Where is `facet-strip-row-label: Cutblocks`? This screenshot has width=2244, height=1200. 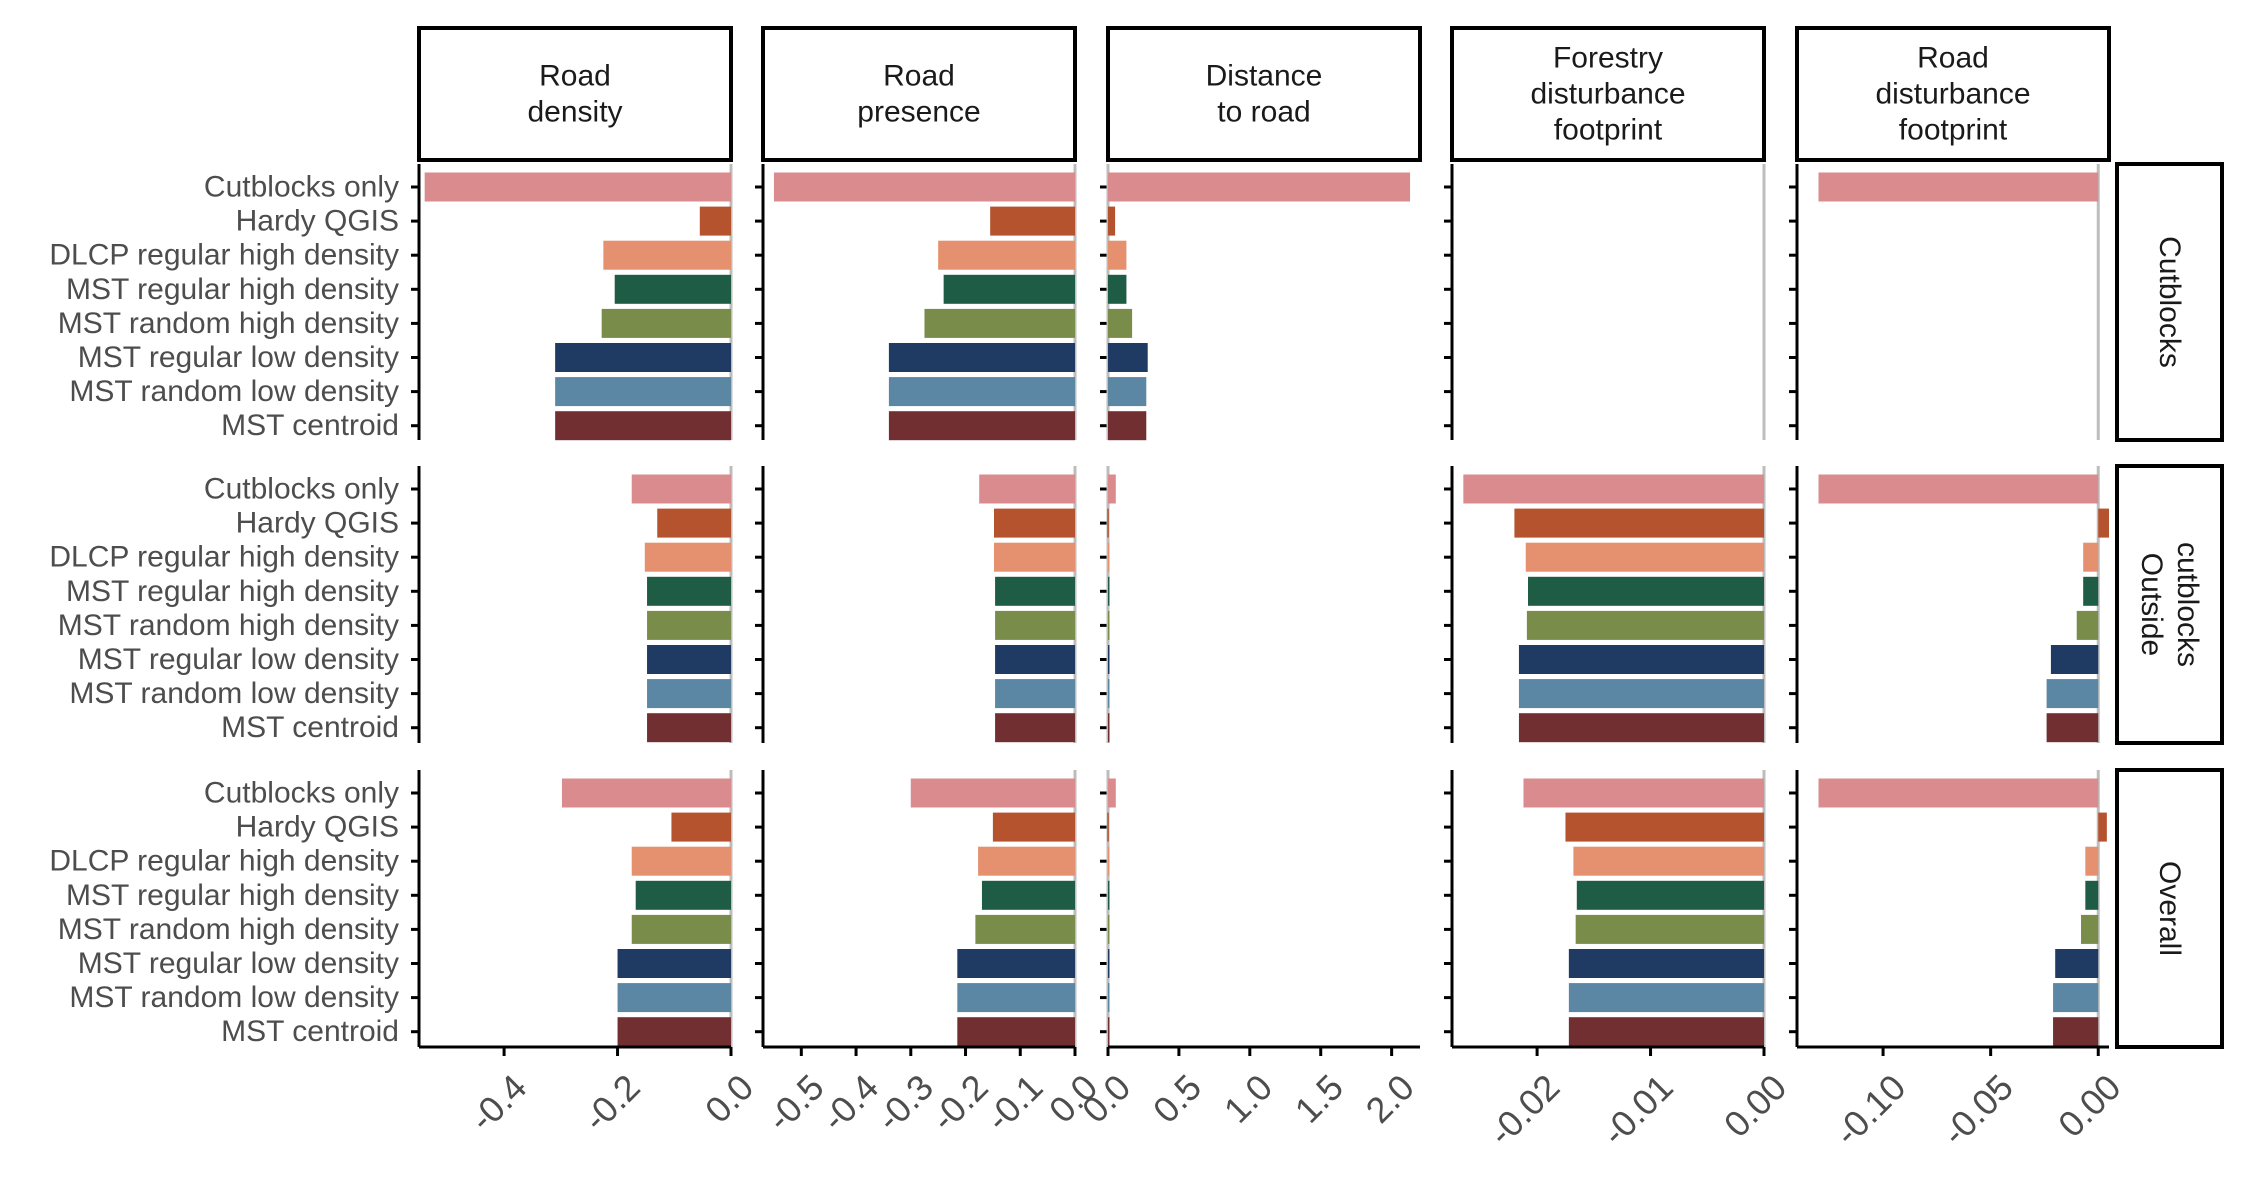
facet-strip-row-label: Cutblocks is located at coordinates (2169, 302).